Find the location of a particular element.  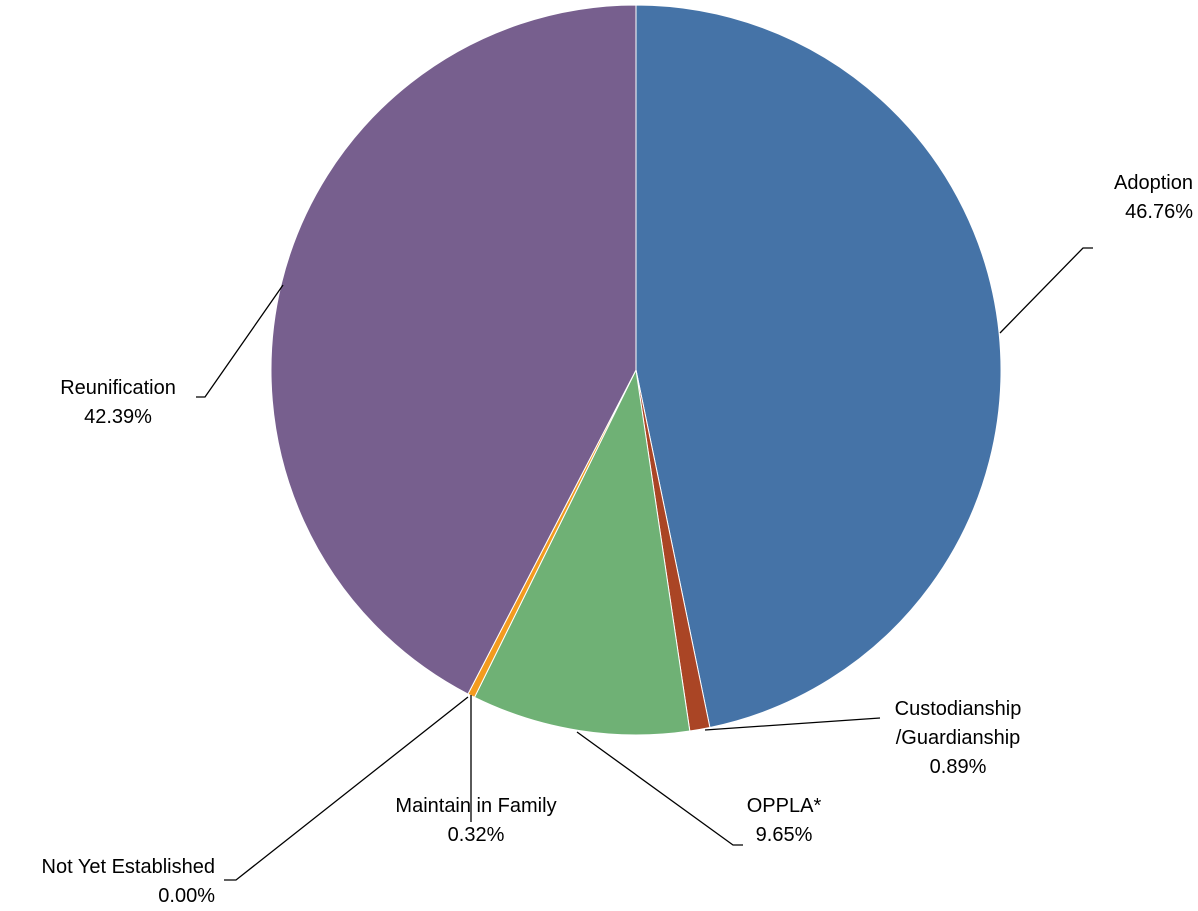

slice-label-custodianship-guardianship: Custodianship/Guardianship 0.89% is located at coordinates (958, 738).